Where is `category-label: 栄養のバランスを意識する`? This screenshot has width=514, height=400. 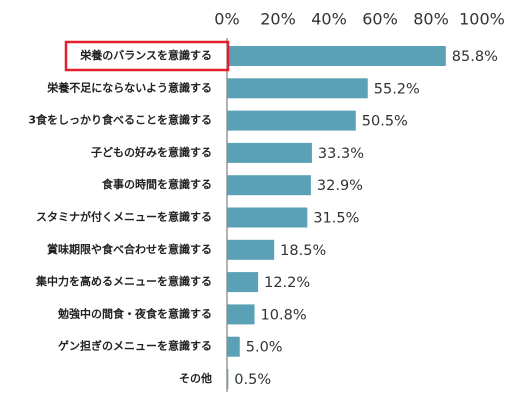 category-label: 栄養のバランスを意識する is located at coordinates (145, 55).